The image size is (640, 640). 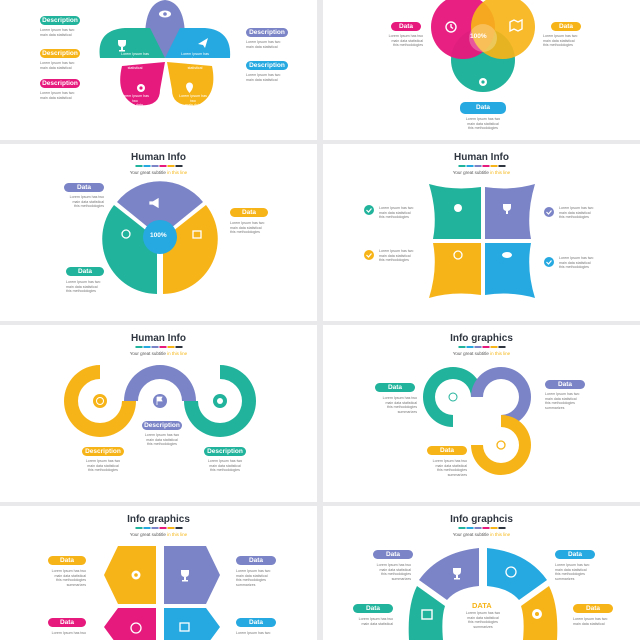 I want to click on petal-bottom-left, so click(x=142, y=84).